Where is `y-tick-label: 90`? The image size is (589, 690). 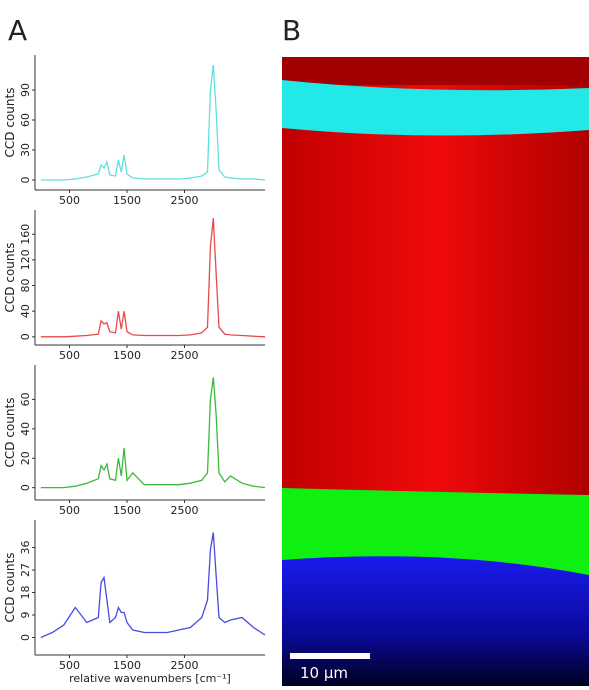
y-tick-label: 90 is located at coordinates (25, 90).